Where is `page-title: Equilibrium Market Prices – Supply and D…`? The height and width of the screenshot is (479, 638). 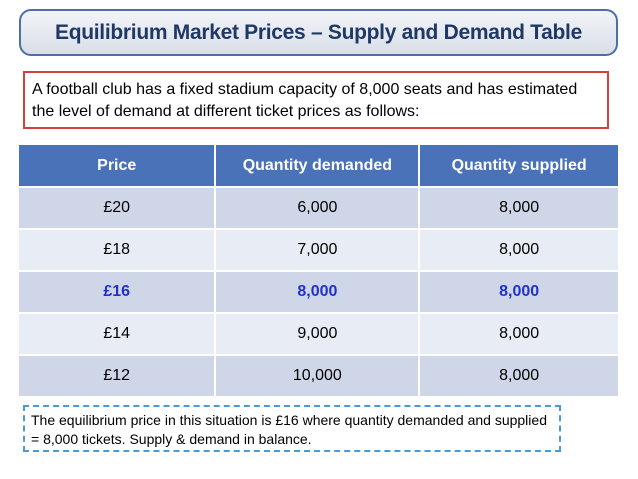
page-title: Equilibrium Market Prices – Supply and D… is located at coordinates (318, 32).